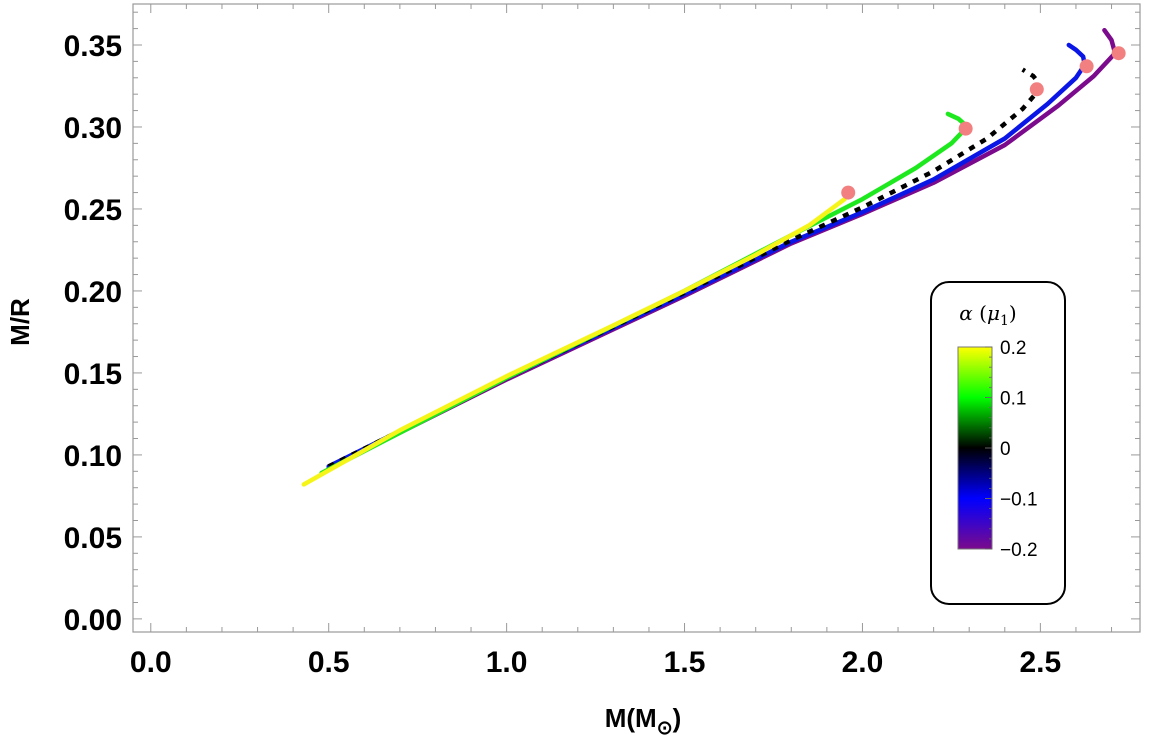 The image size is (1152, 737). Describe the element at coordinates (93, 210) in the screenshot. I see `y-tick-label: 0.25` at that location.